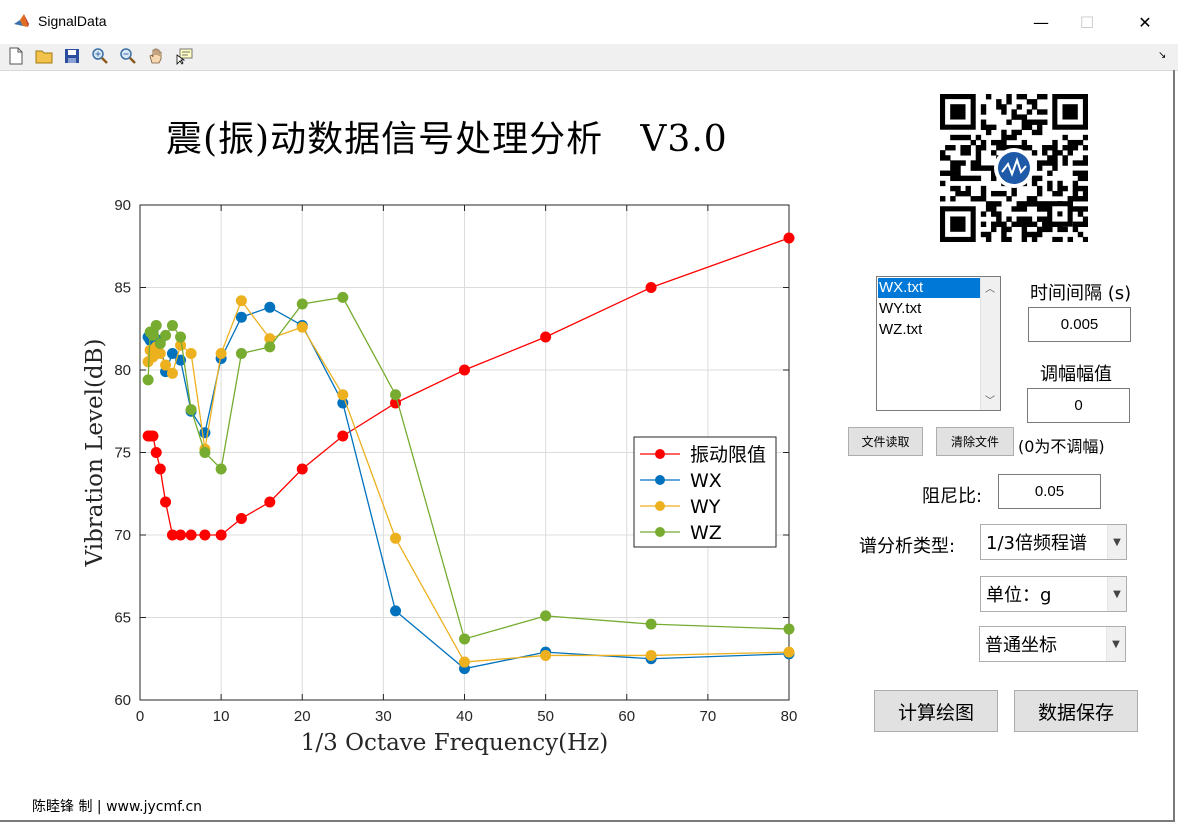  Describe the element at coordinates (705, 492) in the screenshot. I see `chart-legend: 振动限值 WX WY WZ` at that location.